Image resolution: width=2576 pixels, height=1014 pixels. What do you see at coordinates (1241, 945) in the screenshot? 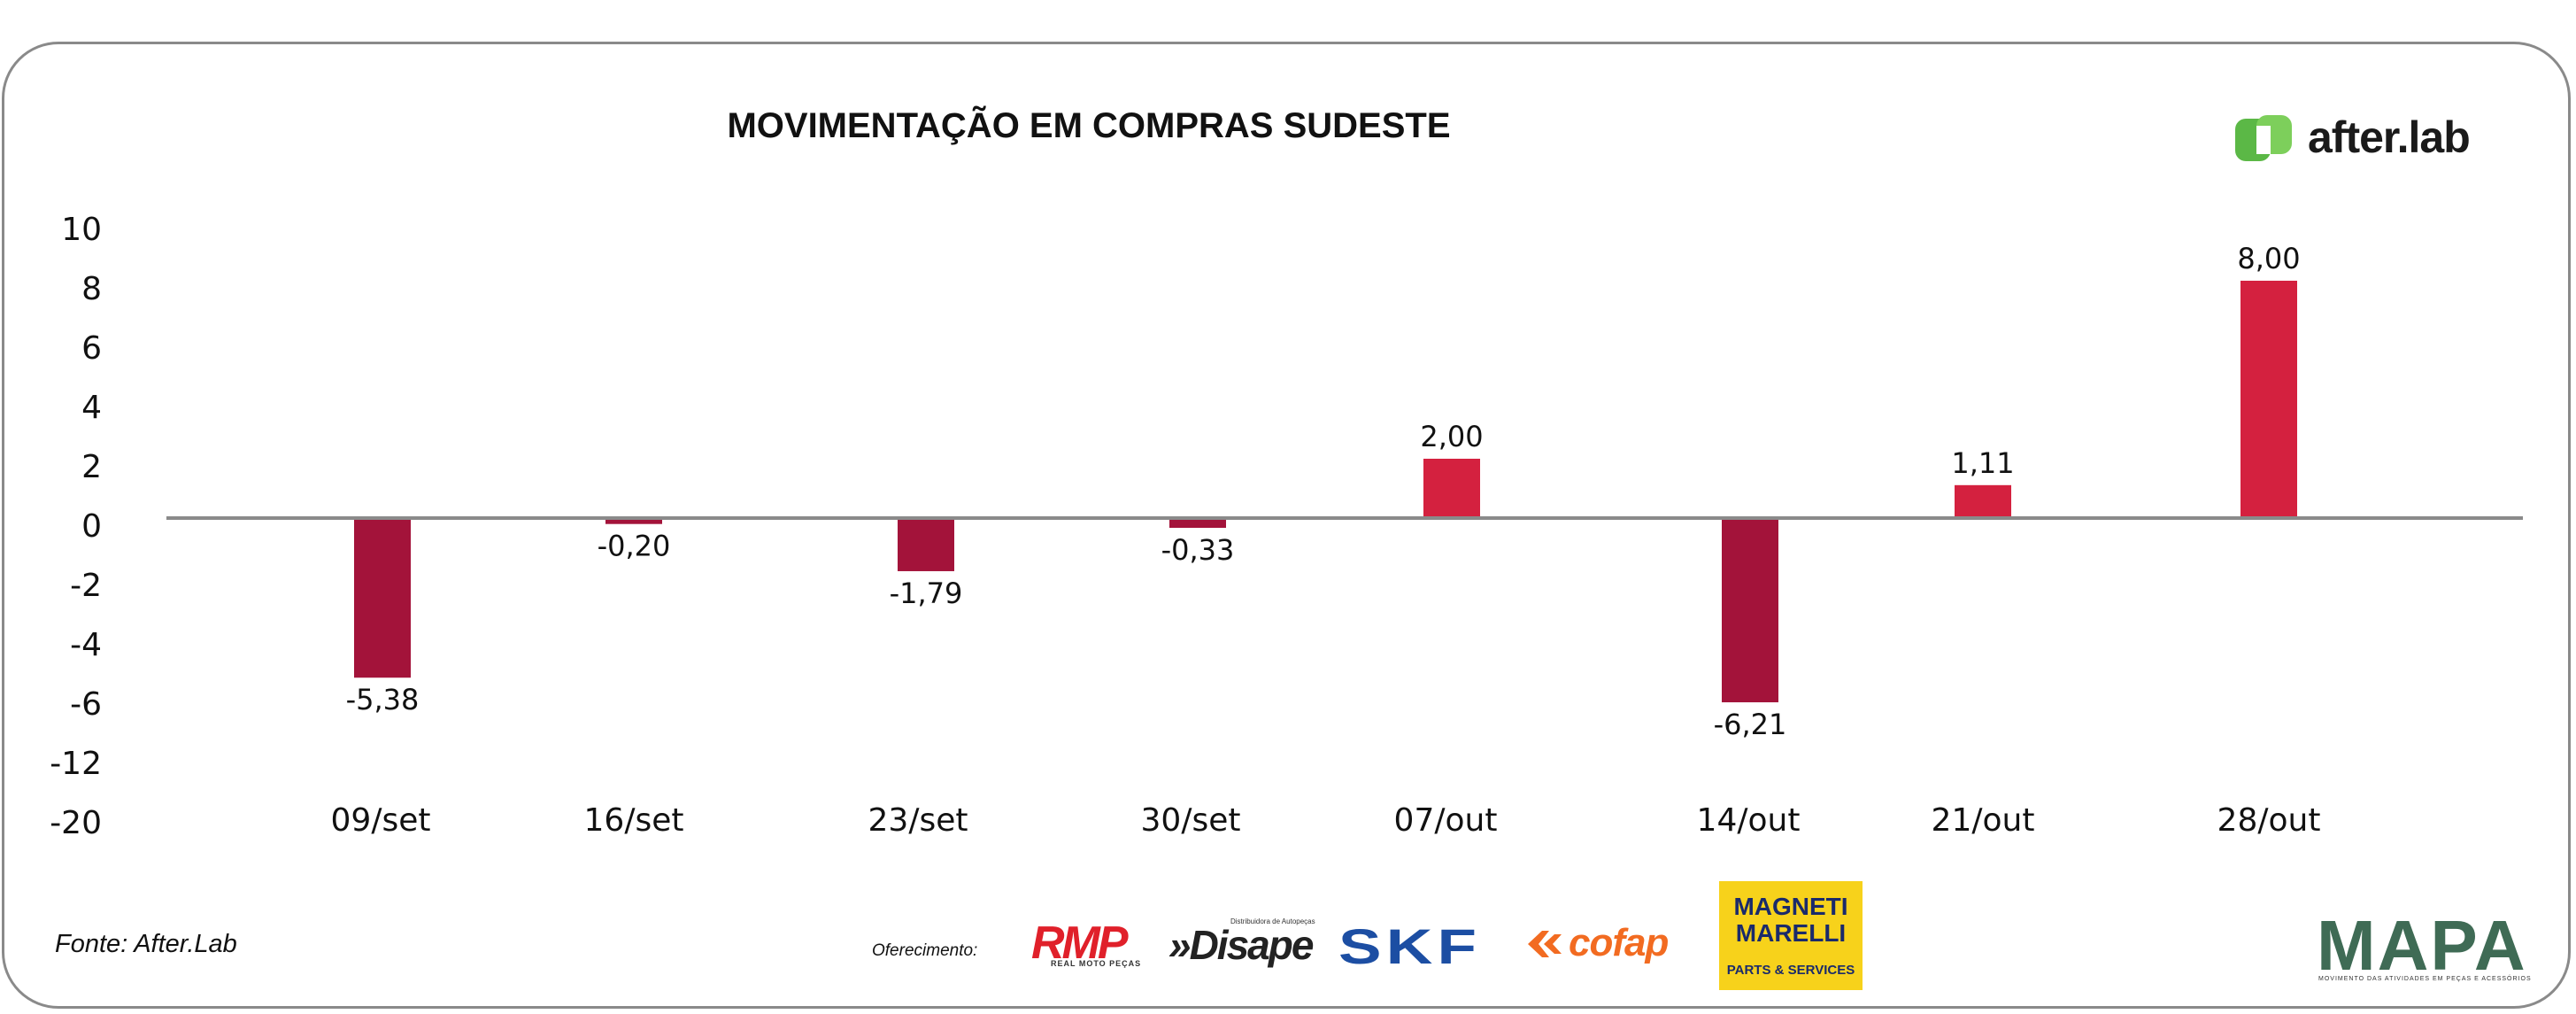
I see `disape-wordmark: »Disape` at bounding box center [1241, 945].